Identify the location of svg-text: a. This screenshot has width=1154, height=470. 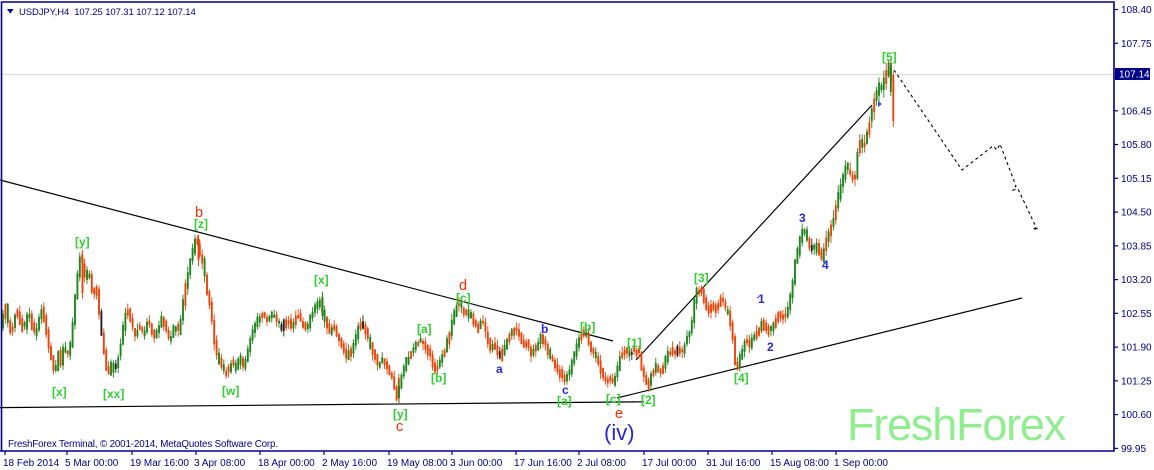
(499, 369).